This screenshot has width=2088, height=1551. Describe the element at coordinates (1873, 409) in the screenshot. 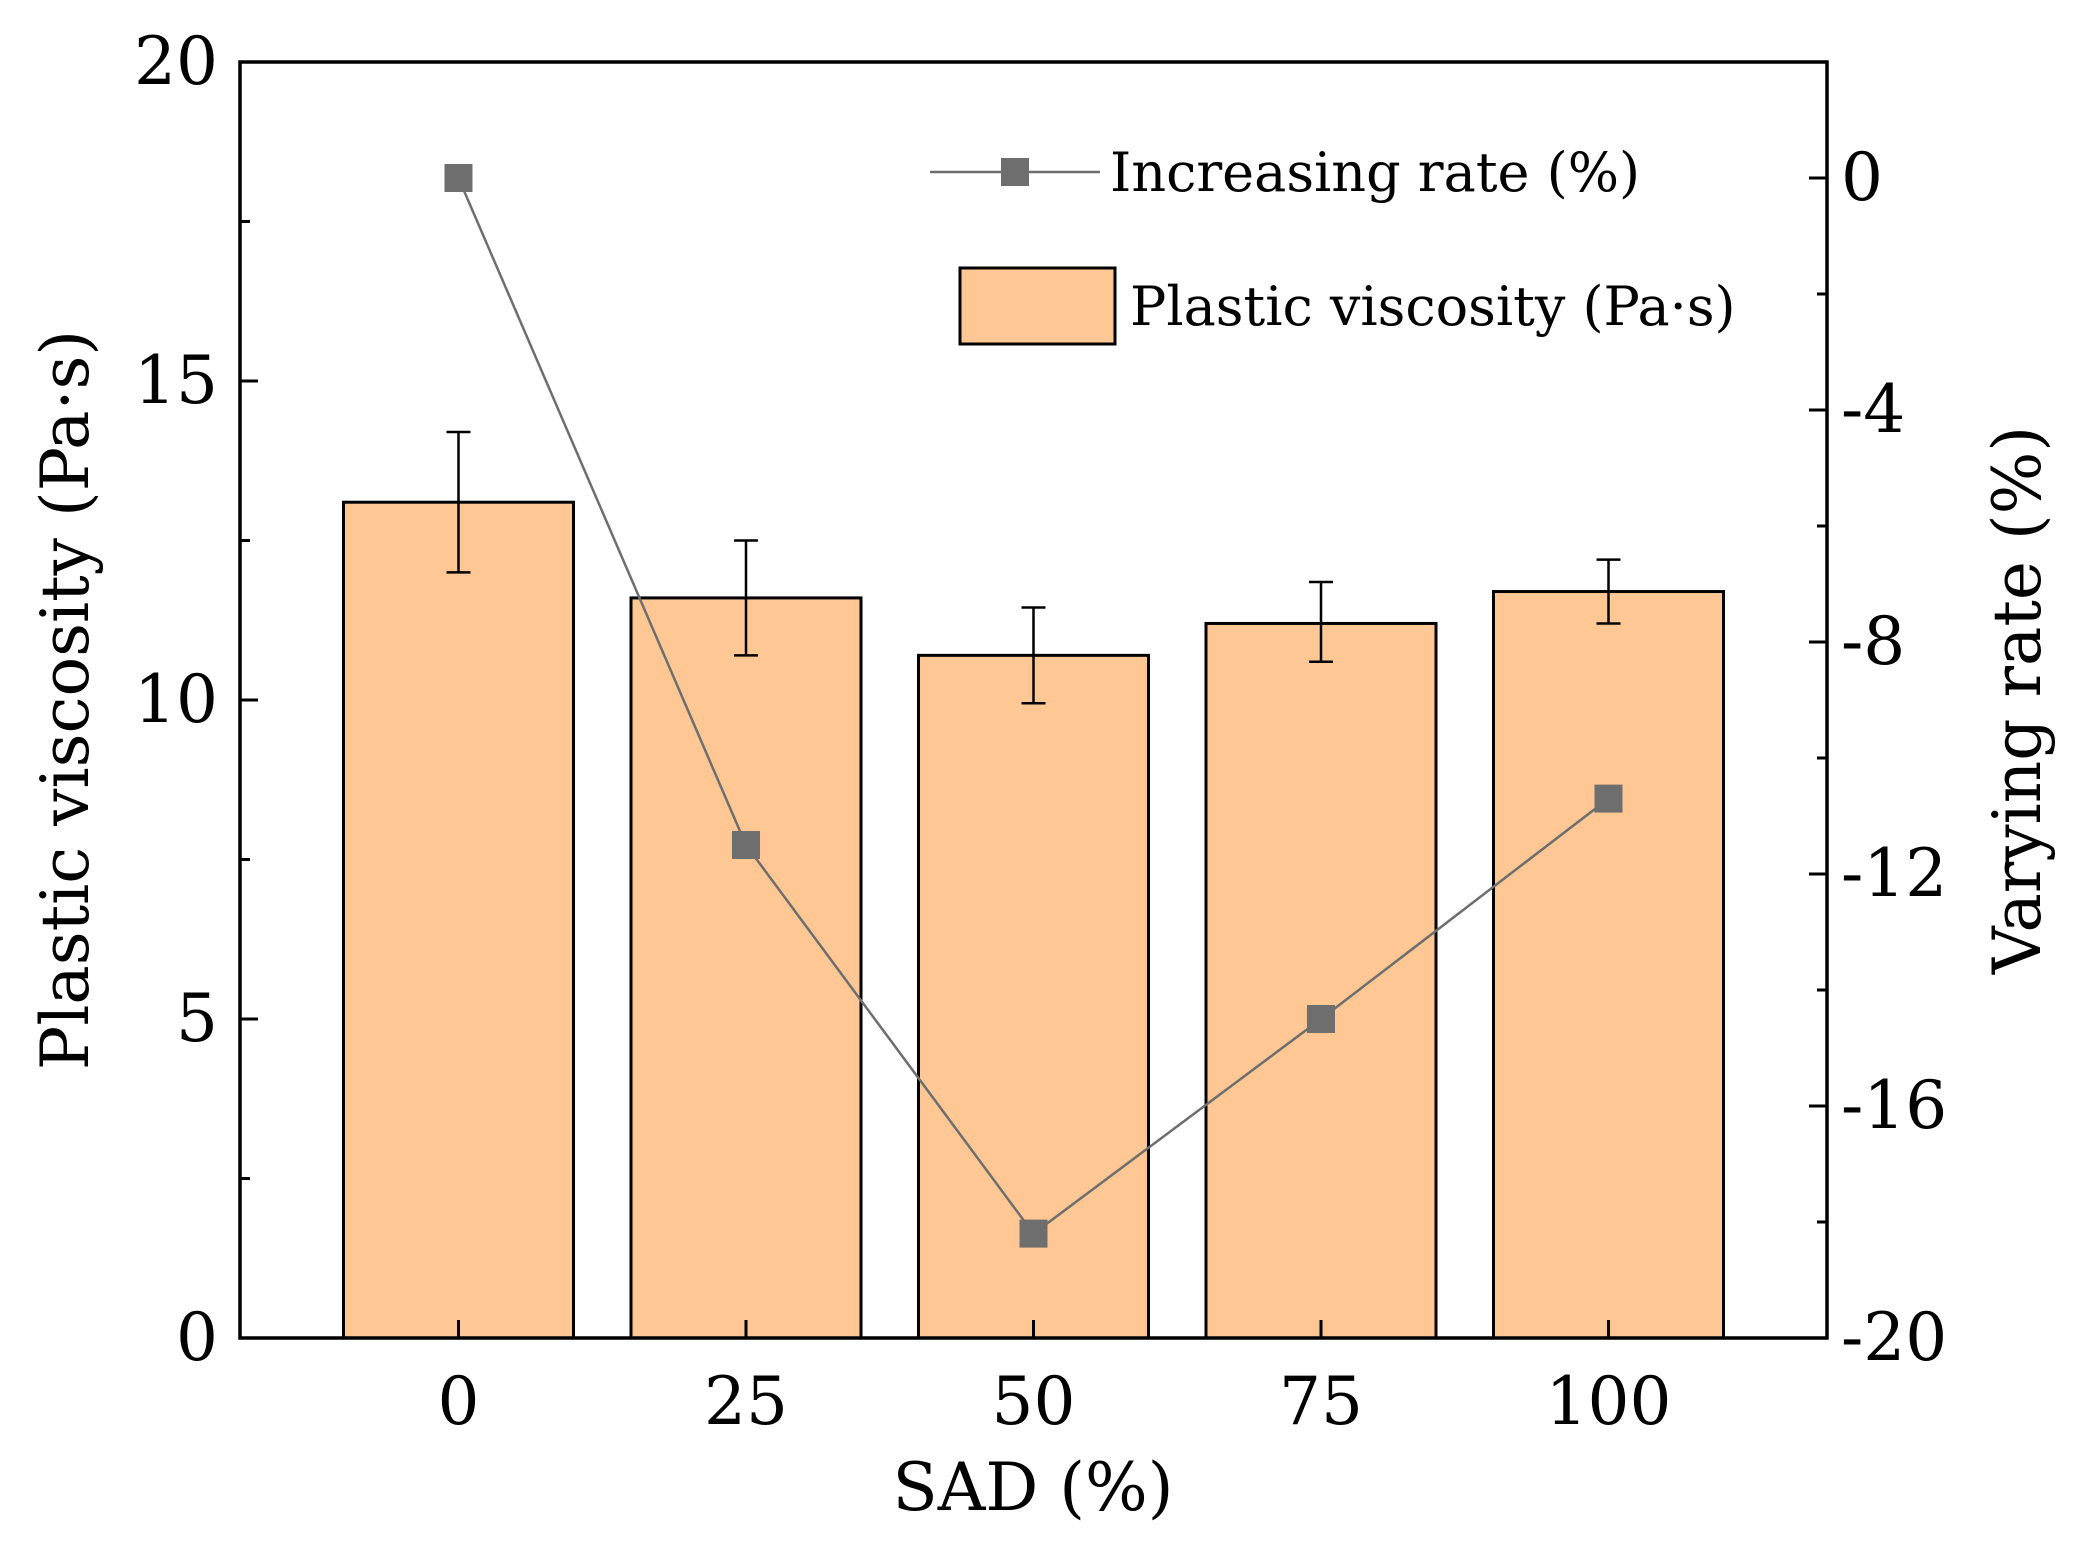

I see `y-right-tick-label--4: -4` at that location.